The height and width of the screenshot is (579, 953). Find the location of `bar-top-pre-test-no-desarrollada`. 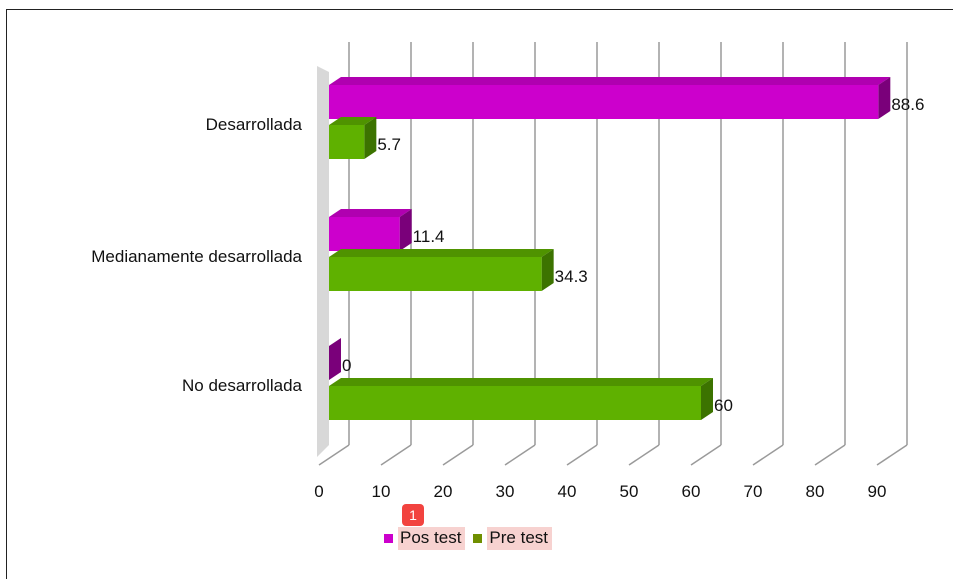

bar-top-pre-test-no-desarrollada is located at coordinates (521, 382).